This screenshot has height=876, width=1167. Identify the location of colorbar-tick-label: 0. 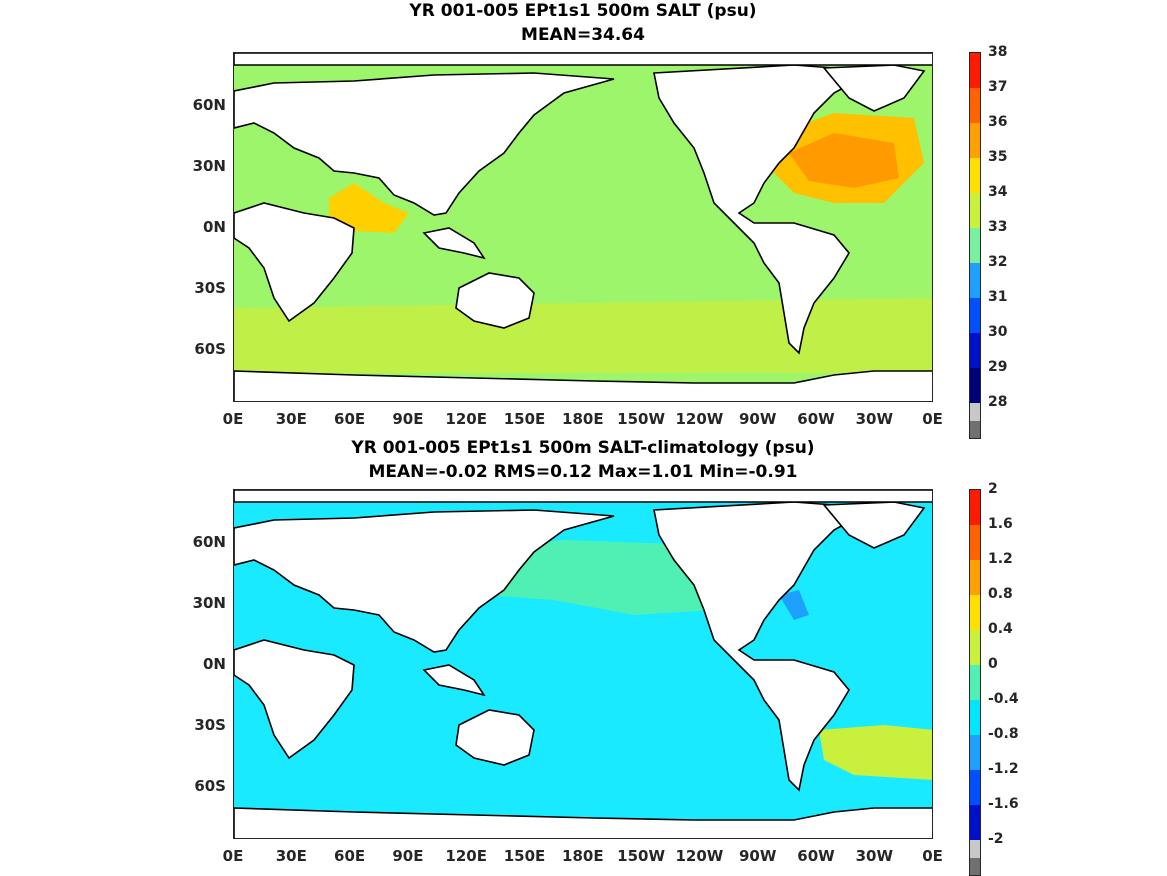
(993, 664).